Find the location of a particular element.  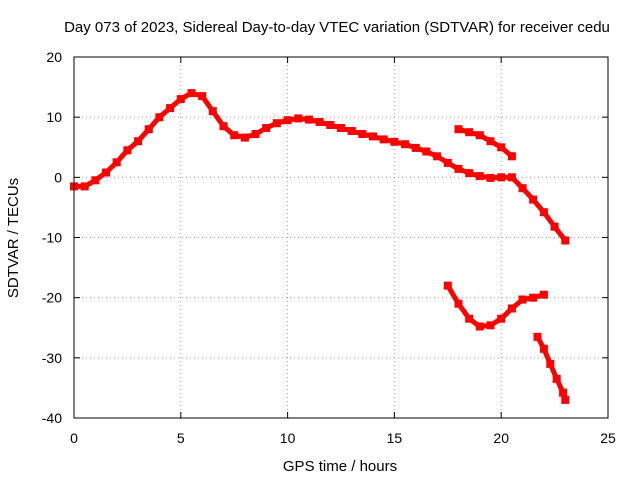

series-late-drop is located at coordinates (551, 368).